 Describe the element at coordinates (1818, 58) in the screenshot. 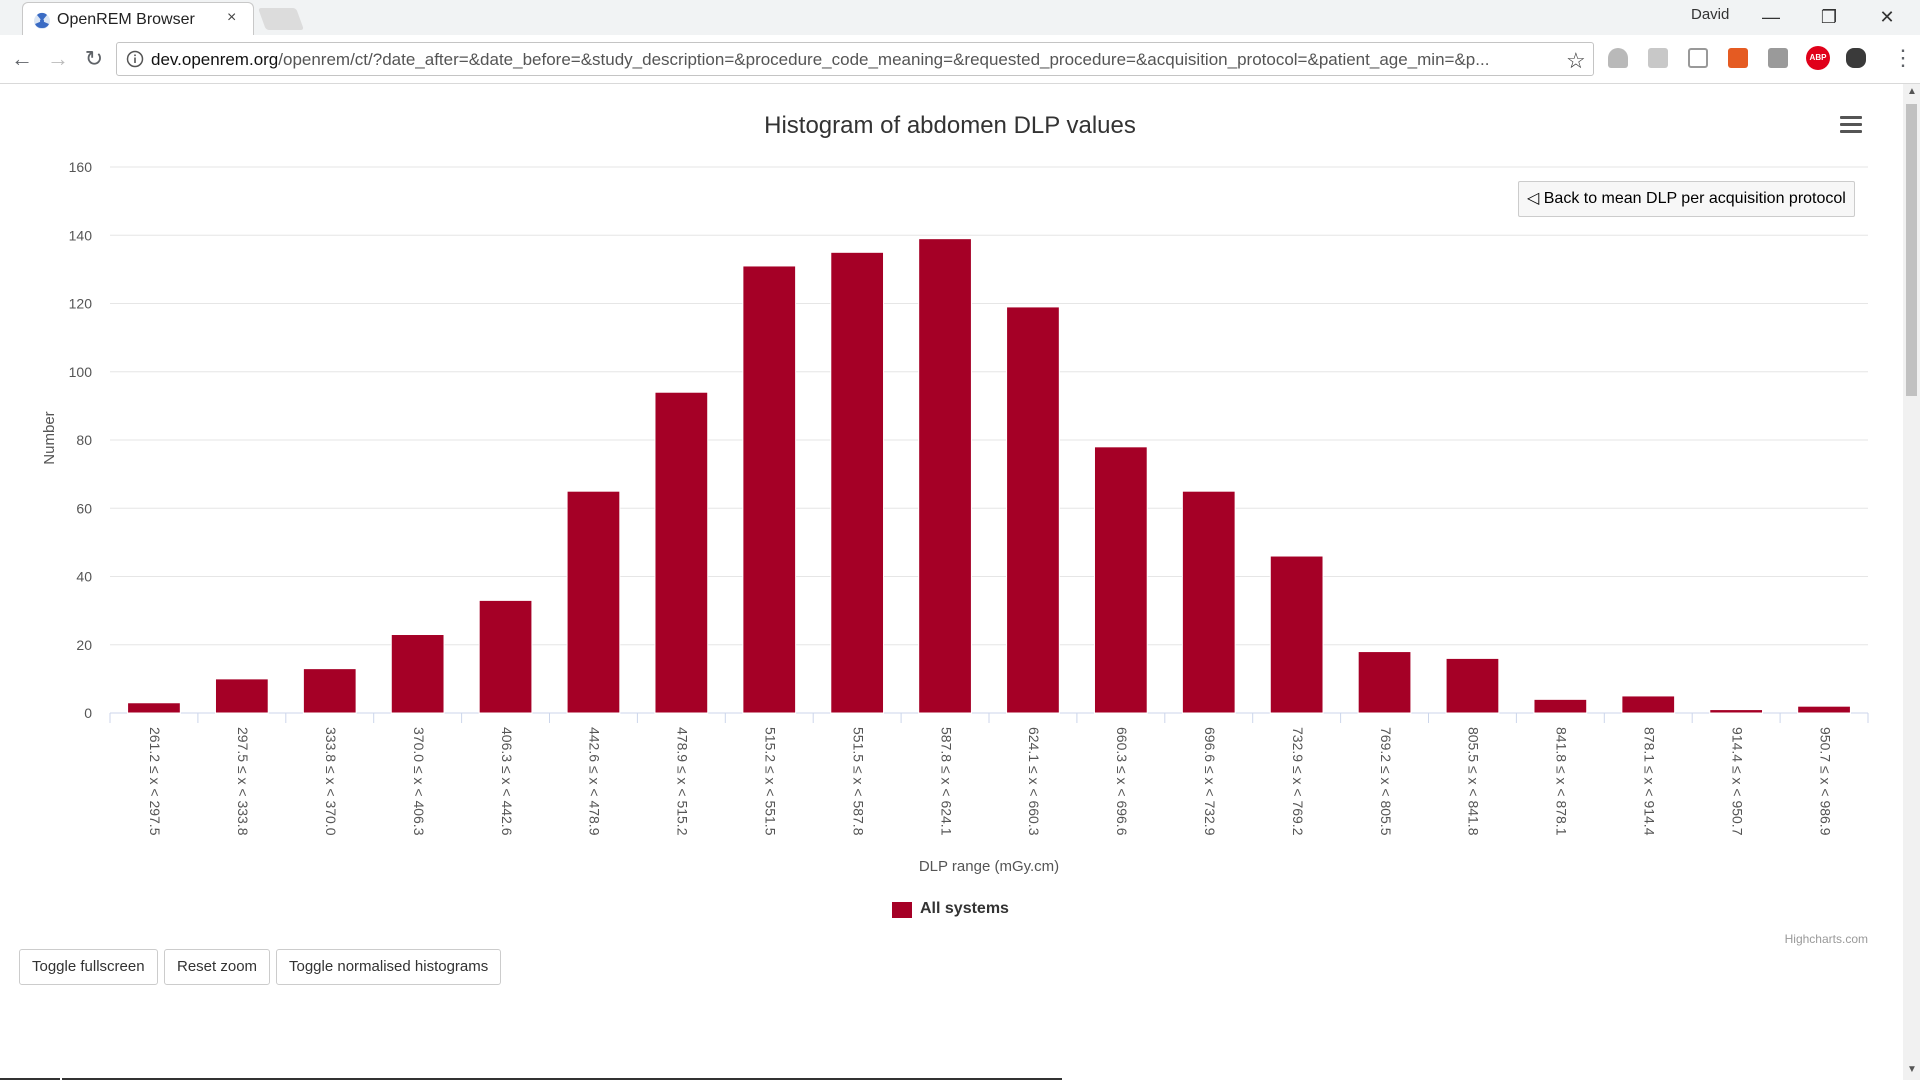

I see `adblock-extension-icon: ABP` at that location.